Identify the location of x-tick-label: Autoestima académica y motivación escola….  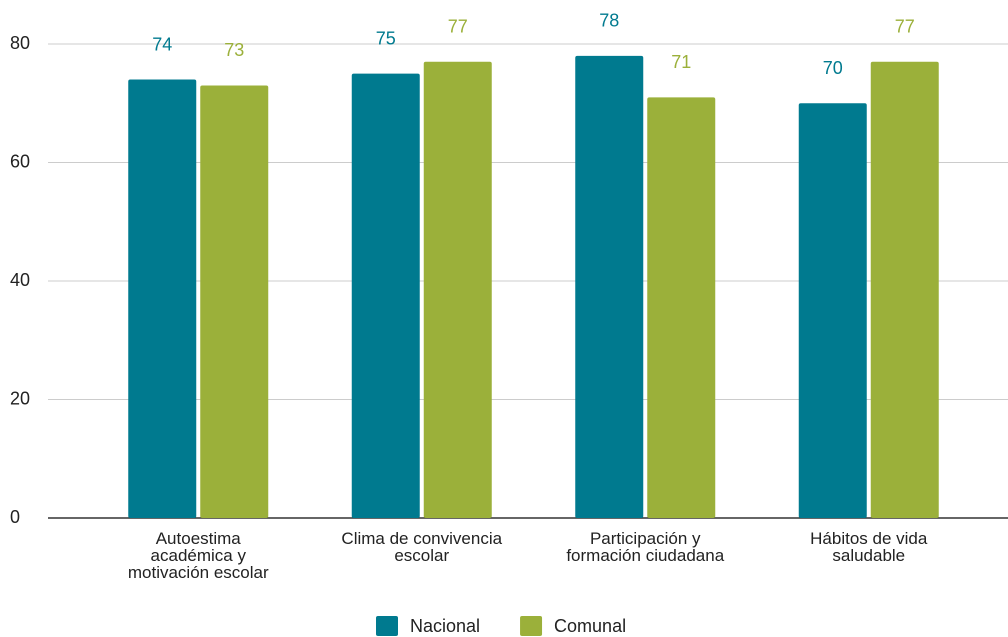
(198, 555).